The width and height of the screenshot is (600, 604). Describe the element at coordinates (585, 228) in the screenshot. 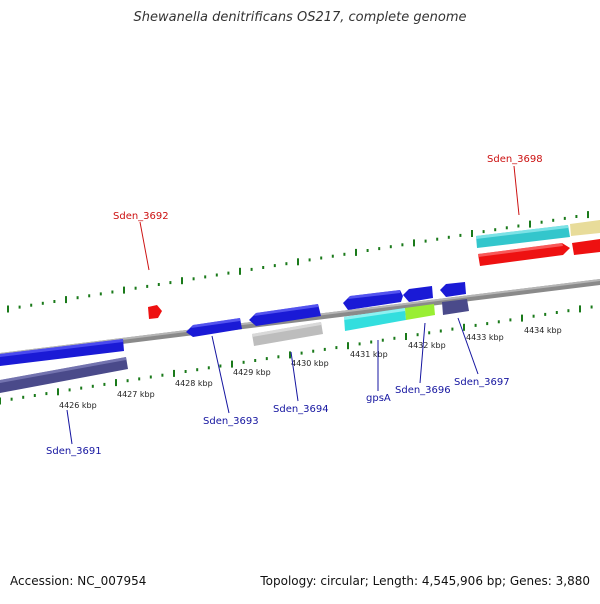

I see `gene-sden-3699-feature` at that location.